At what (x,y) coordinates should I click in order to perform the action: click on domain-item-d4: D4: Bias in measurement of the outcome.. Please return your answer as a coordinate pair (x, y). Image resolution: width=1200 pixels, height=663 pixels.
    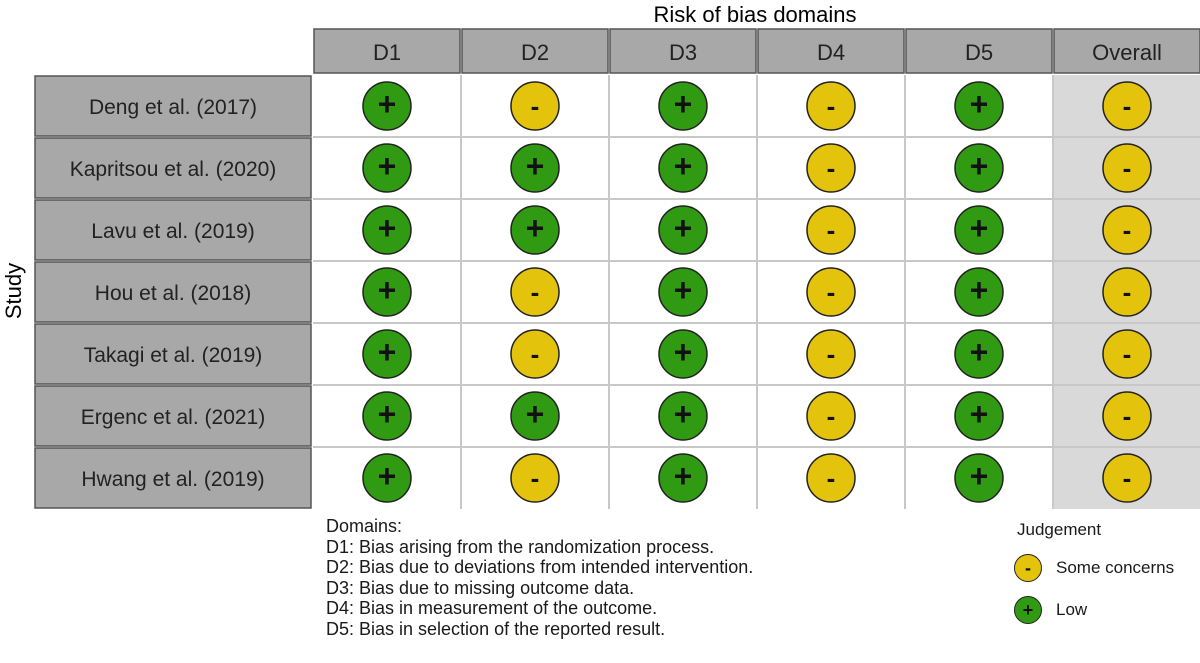
    Looking at the image, I should click on (492, 608).